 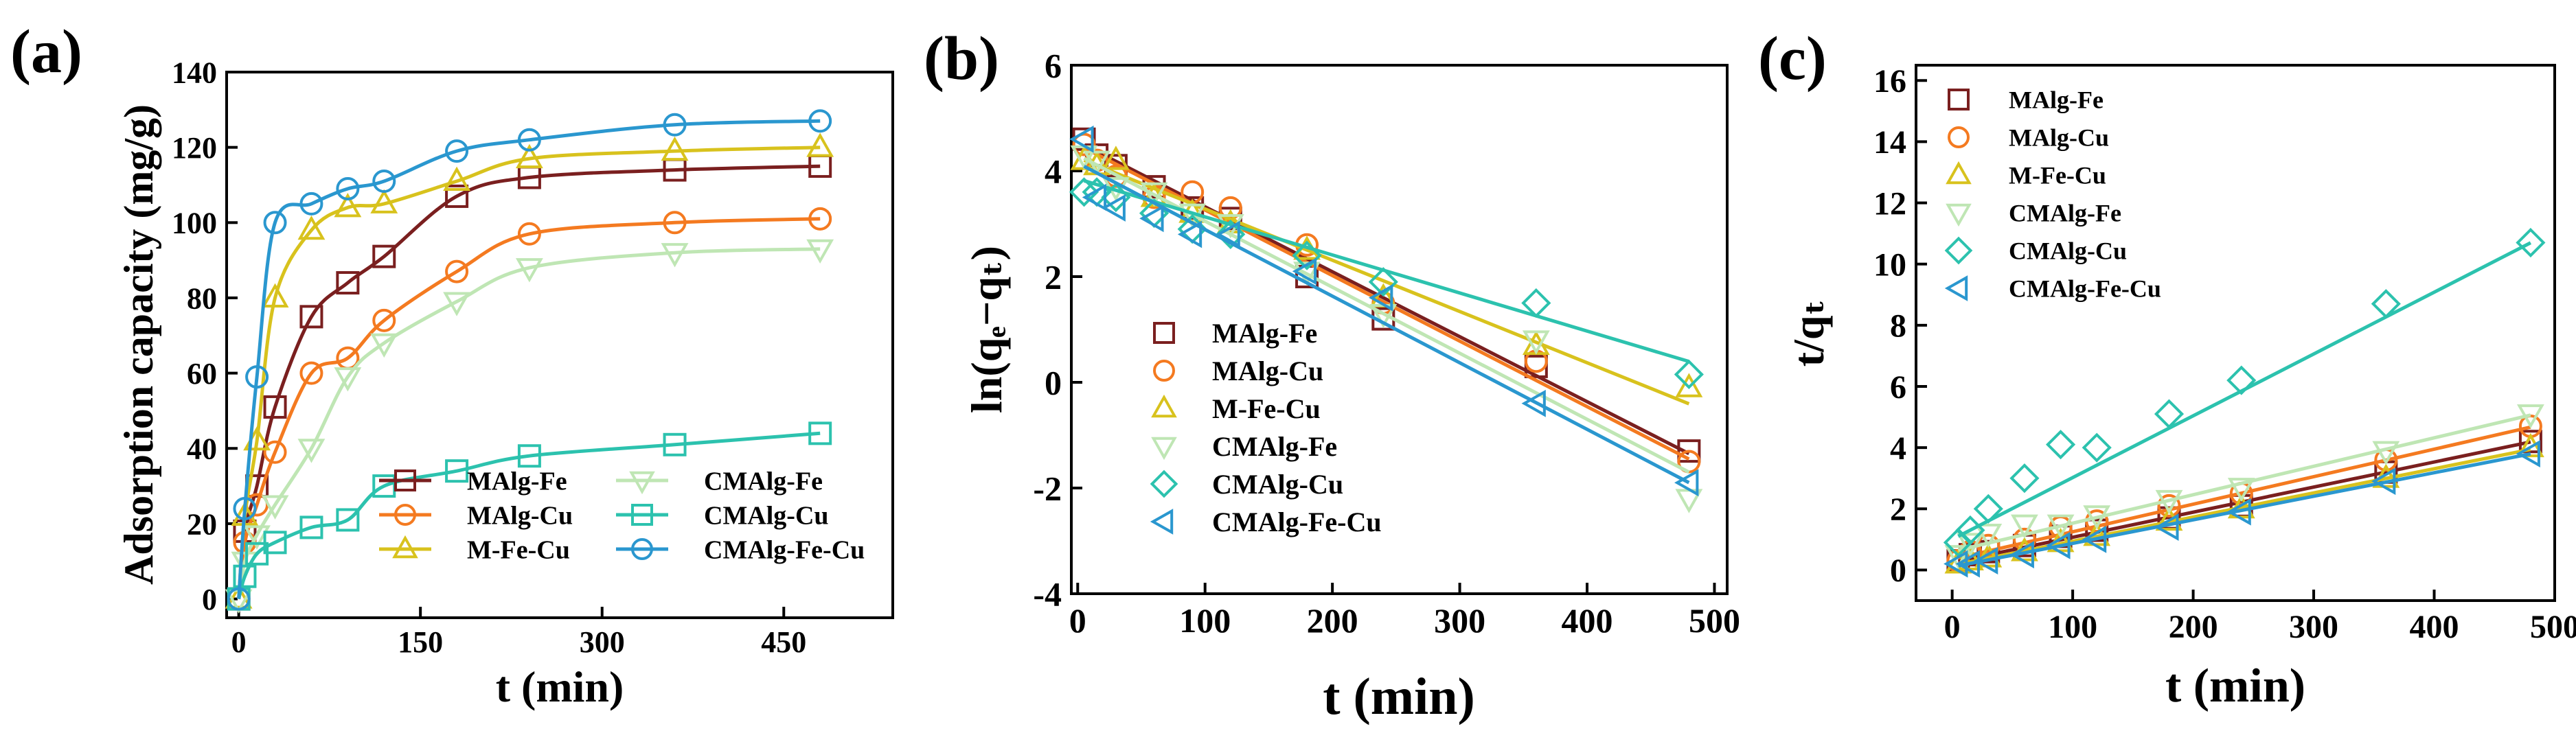 I want to click on panel-label: (c), so click(x=1792, y=59).